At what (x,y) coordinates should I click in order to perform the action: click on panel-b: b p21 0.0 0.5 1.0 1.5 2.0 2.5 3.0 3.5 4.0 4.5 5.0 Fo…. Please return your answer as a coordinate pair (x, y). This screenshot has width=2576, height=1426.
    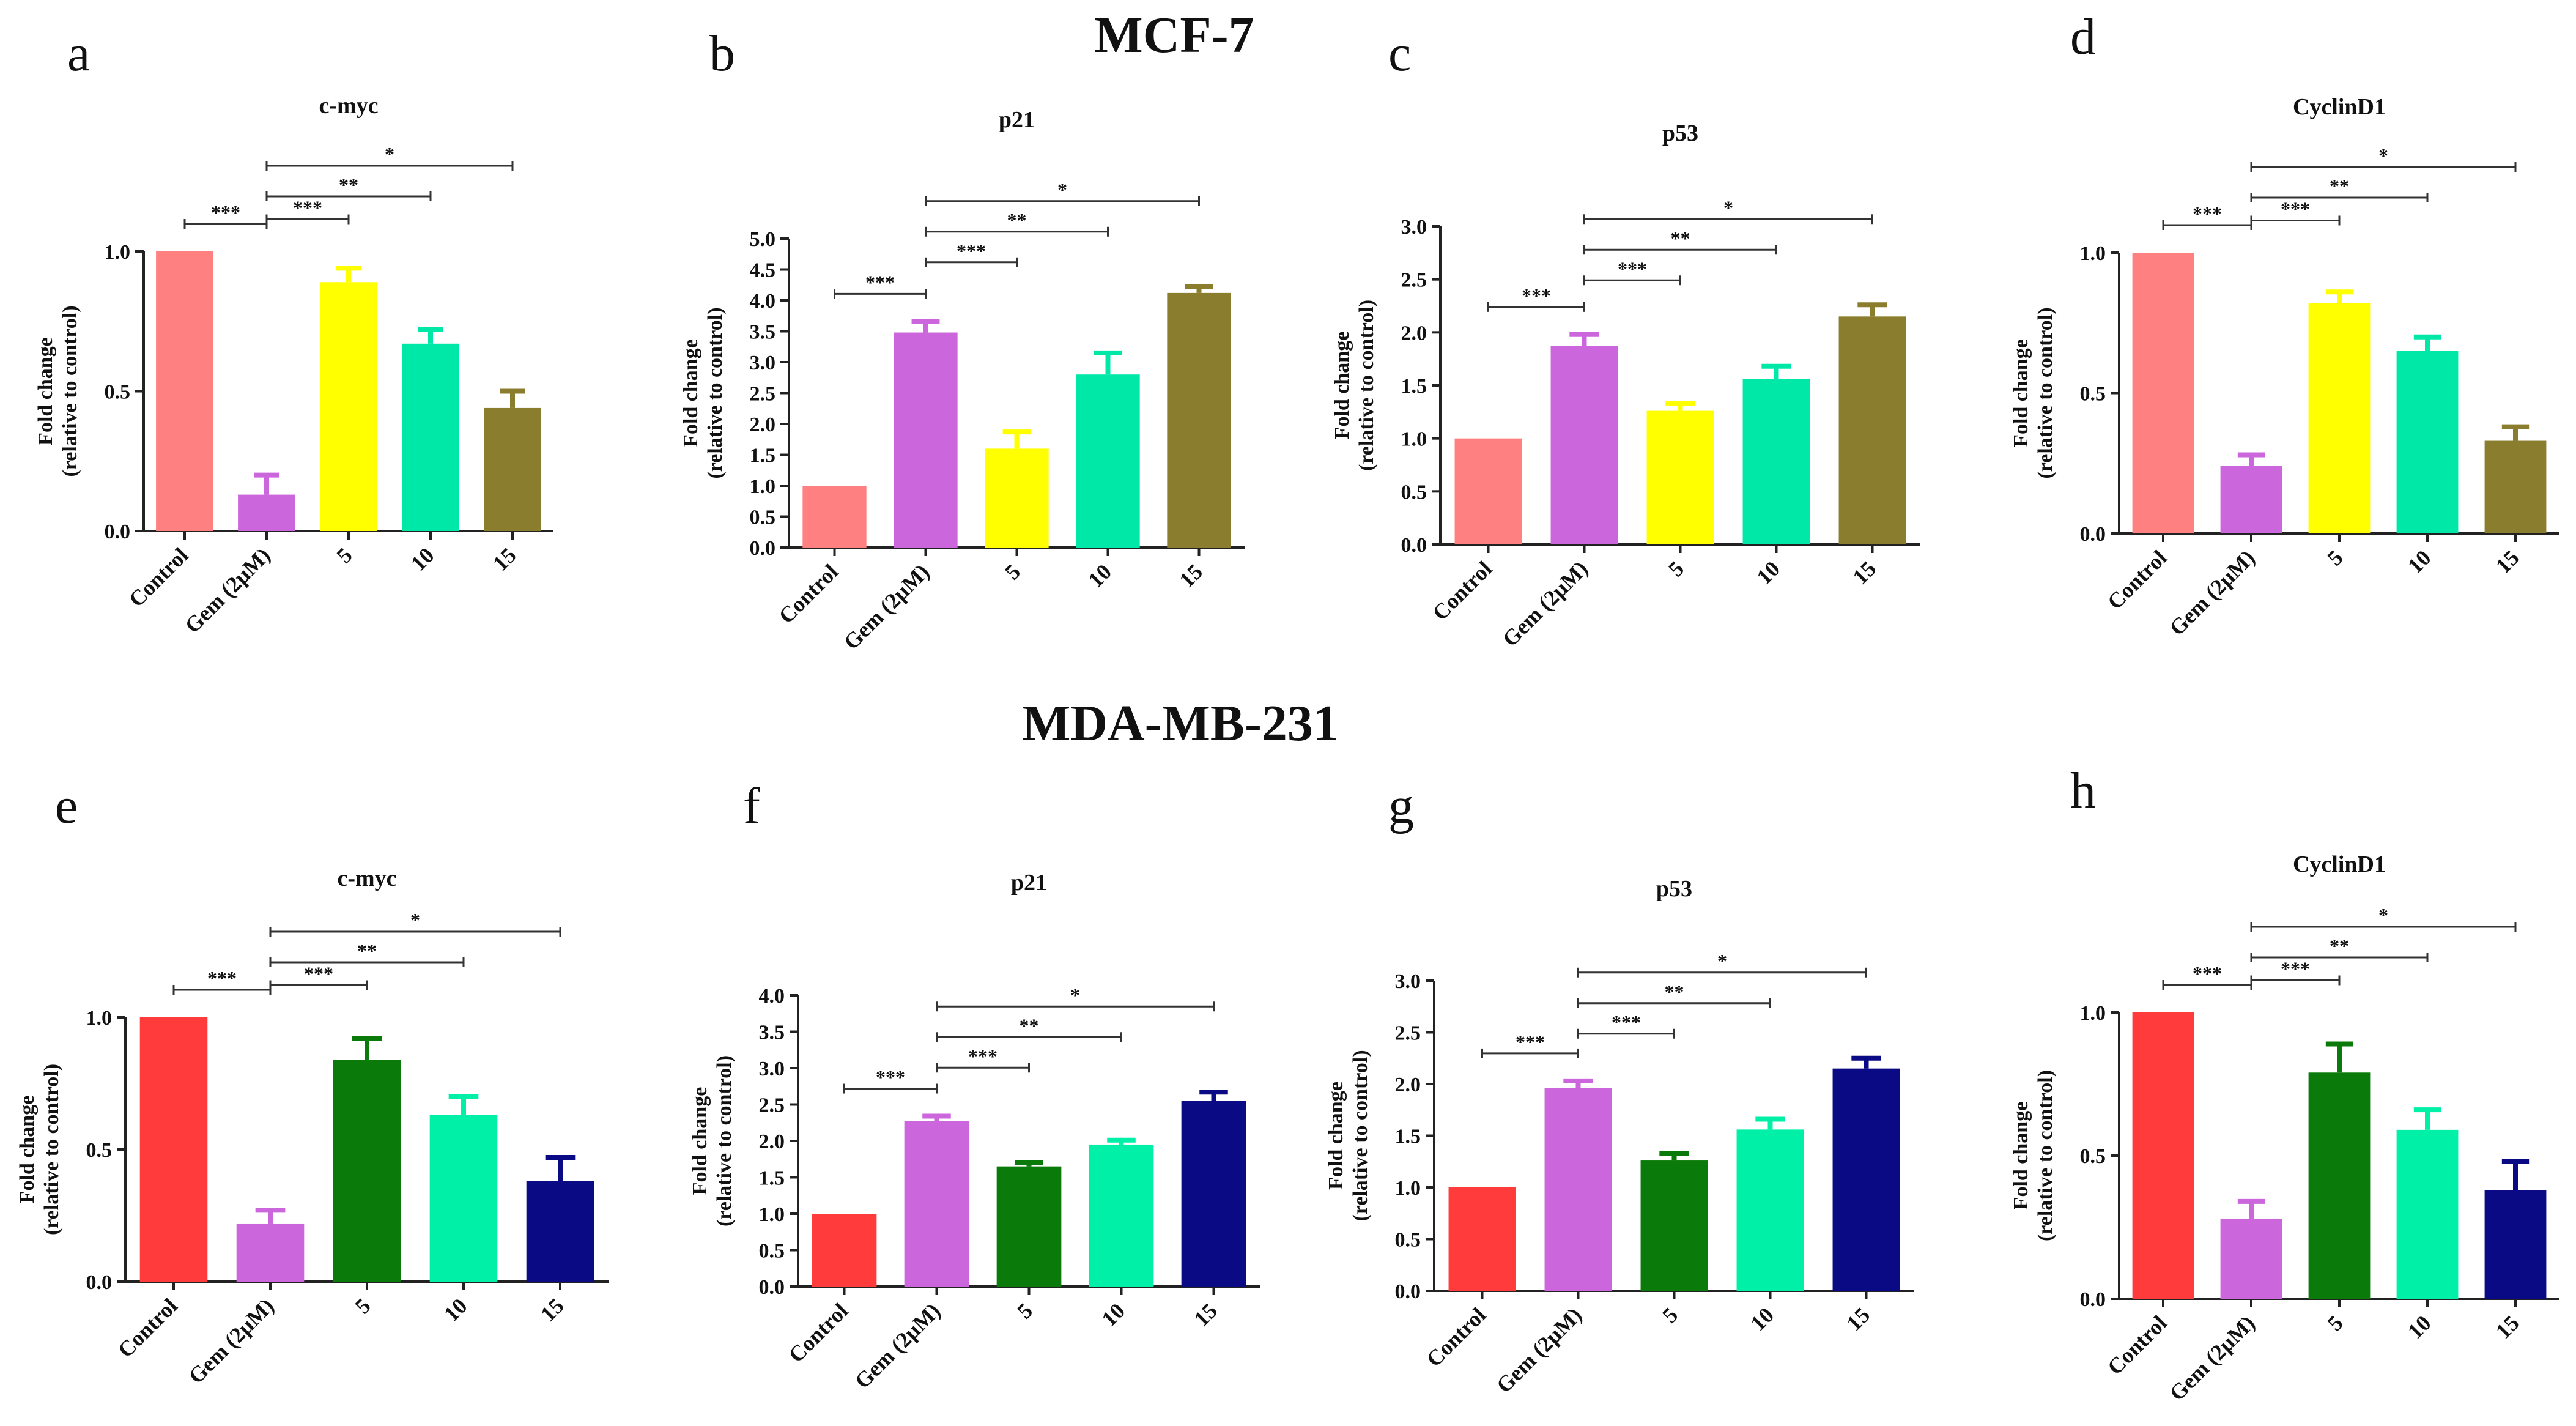
    Looking at the image, I should click on (962, 340).